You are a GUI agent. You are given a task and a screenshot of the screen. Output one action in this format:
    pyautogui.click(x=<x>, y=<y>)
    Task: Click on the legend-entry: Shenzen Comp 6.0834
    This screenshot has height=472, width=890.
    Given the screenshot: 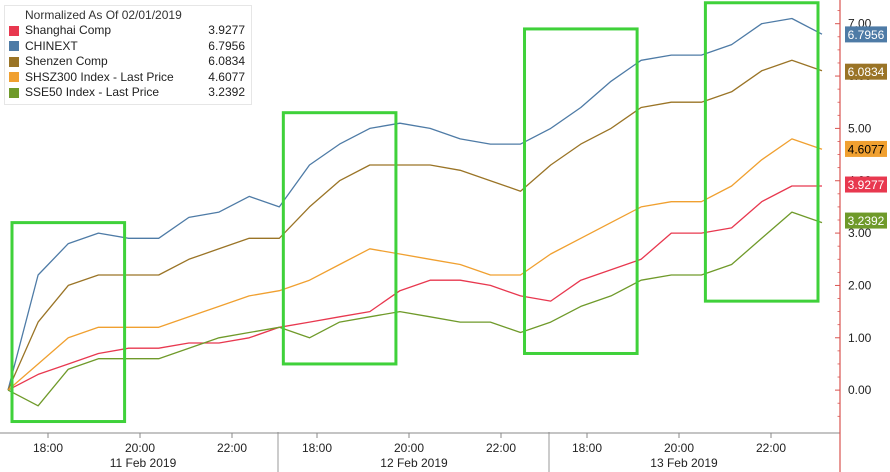 What is the action you would take?
    pyautogui.click(x=127, y=62)
    